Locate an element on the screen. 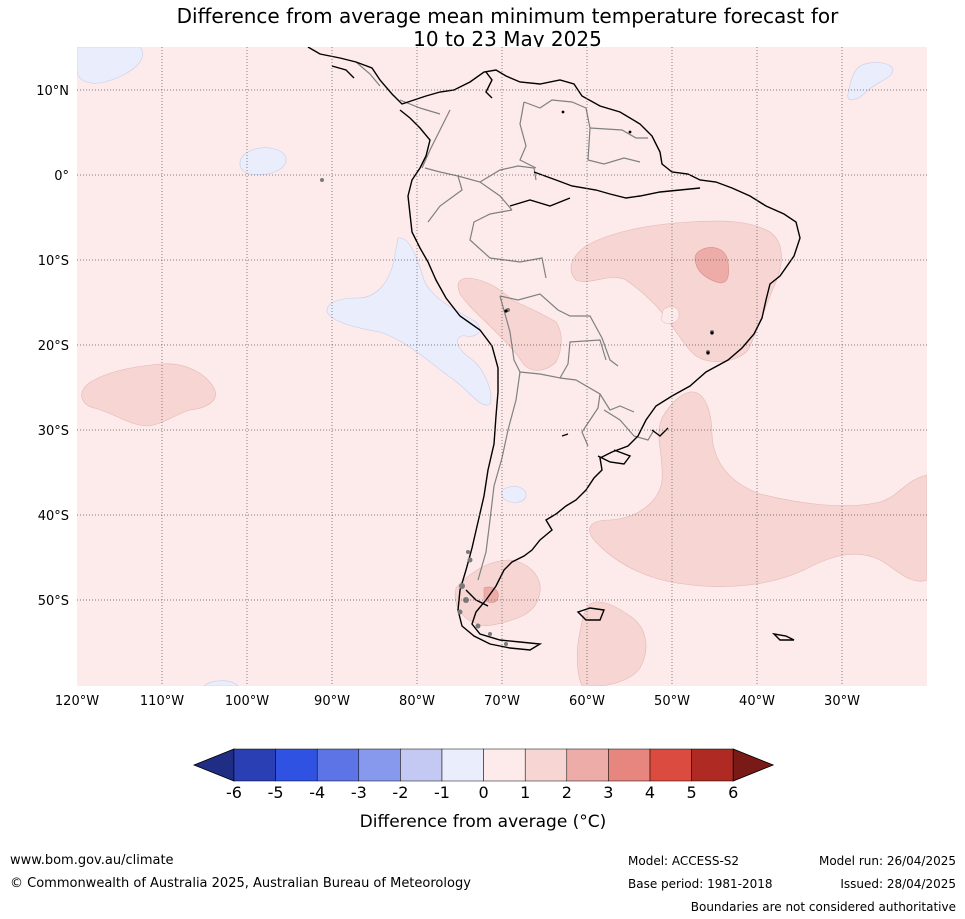 The height and width of the screenshot is (919, 965). colorbar-tick-label: 4 is located at coordinates (650, 792).